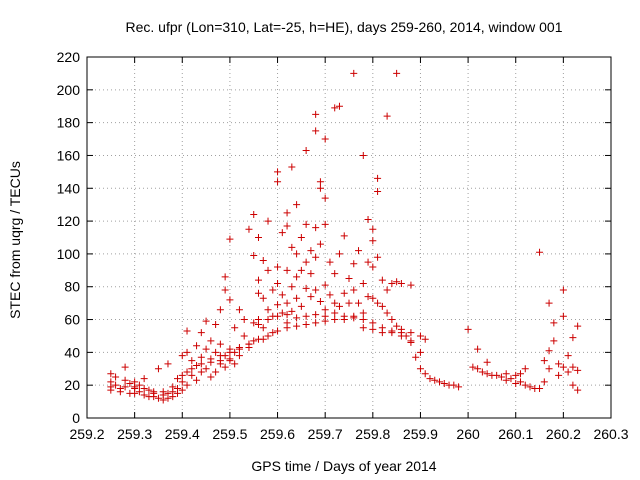  What do you see at coordinates (182, 434) in the screenshot?
I see `x-tick-label: 259.4` at bounding box center [182, 434].